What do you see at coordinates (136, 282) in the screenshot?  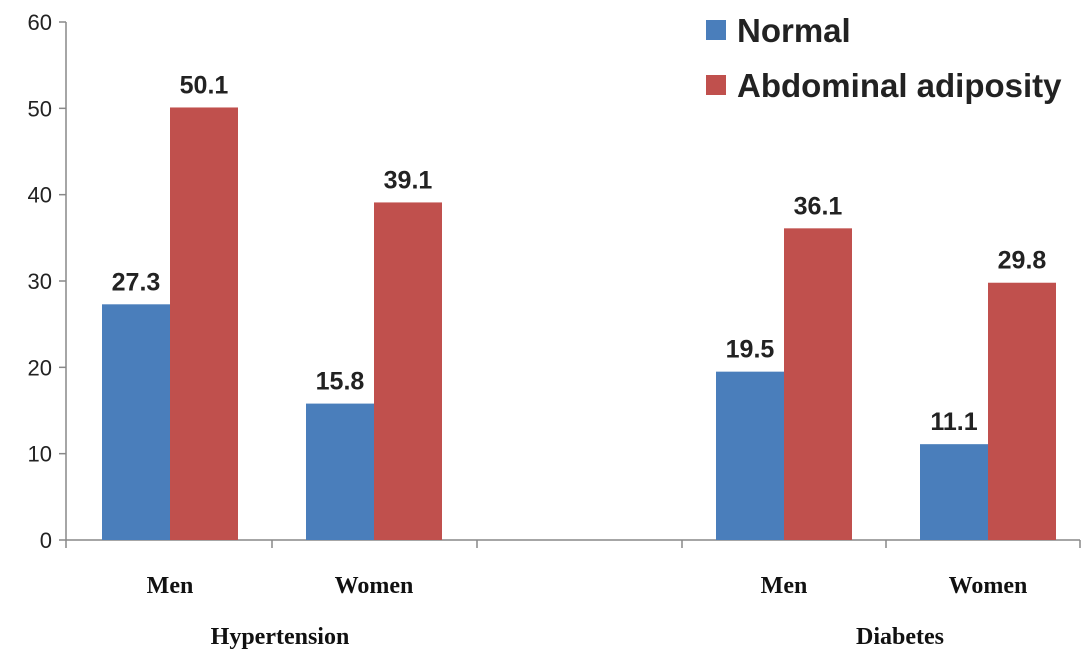 I see `data-label: 27.3` at bounding box center [136, 282].